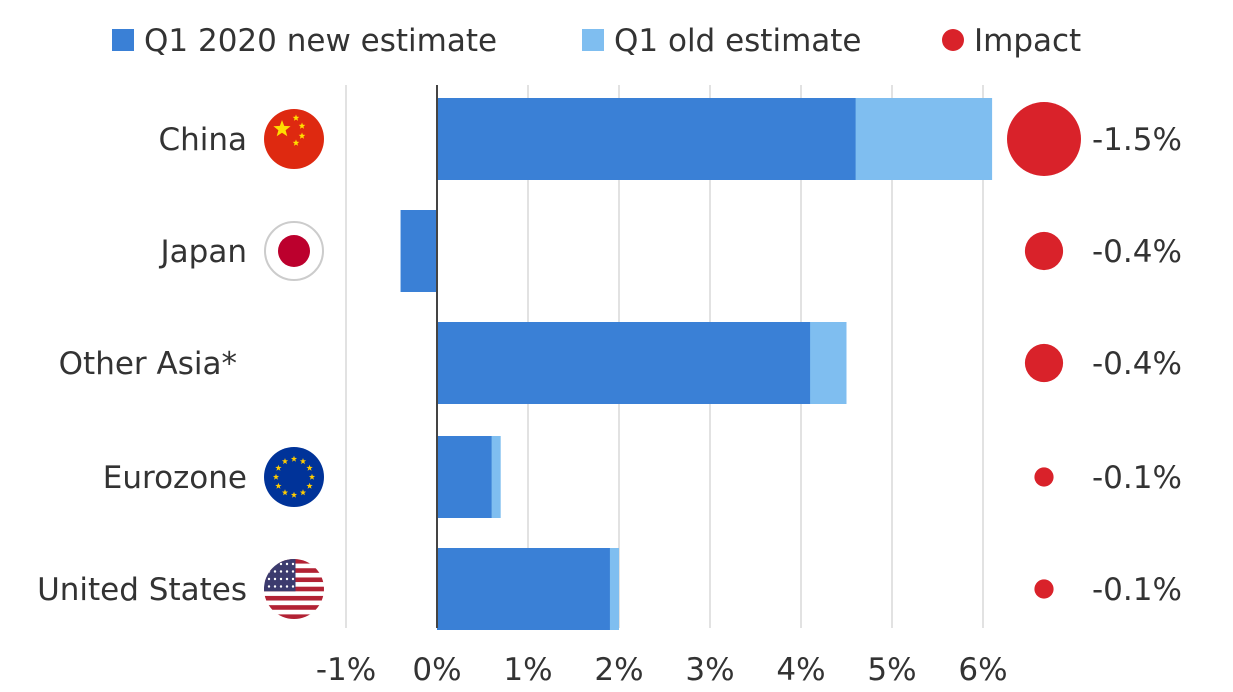 This screenshot has height=692, width=1233. Describe the element at coordinates (1137, 478) in the screenshot. I see `impact-label-3: -0.1%` at that location.